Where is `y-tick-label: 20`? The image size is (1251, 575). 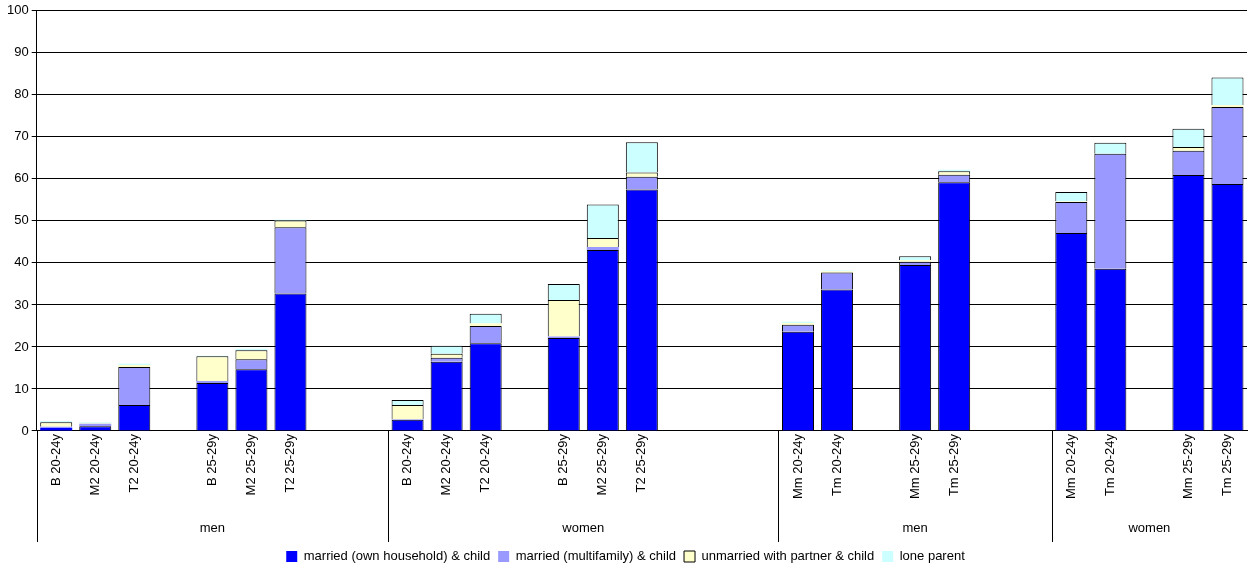
y-tick-label: 20 is located at coordinates (21, 346).